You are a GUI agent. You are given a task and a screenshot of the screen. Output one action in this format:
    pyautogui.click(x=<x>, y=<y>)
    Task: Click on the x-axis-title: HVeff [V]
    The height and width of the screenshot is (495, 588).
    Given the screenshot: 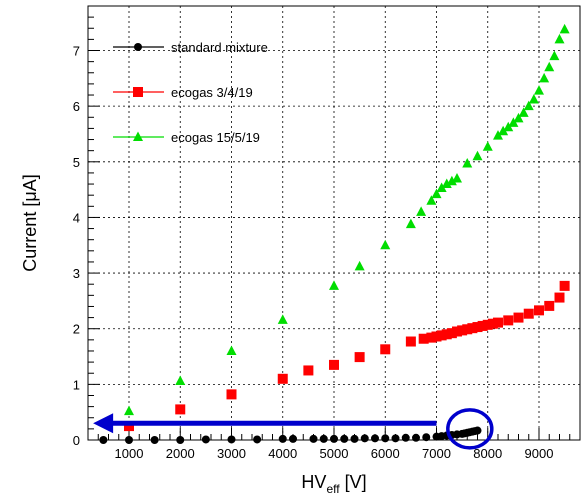 What is the action you would take?
    pyautogui.click(x=333, y=483)
    